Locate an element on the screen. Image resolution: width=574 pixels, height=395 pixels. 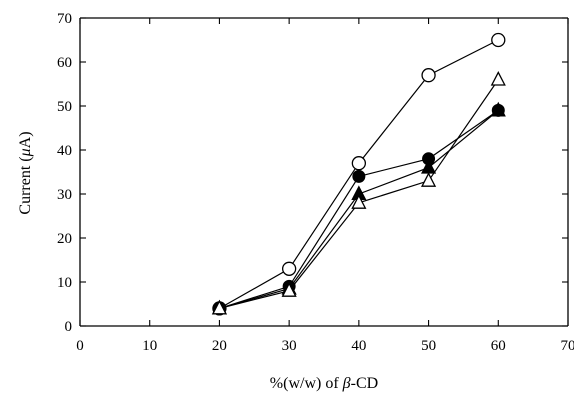
y-tick-label: 40 is located at coordinates (64, 151).